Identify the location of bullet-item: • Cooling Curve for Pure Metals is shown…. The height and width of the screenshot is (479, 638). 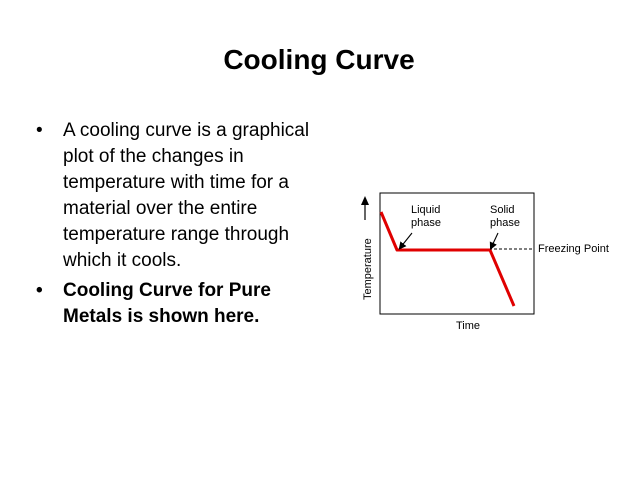
(181, 304).